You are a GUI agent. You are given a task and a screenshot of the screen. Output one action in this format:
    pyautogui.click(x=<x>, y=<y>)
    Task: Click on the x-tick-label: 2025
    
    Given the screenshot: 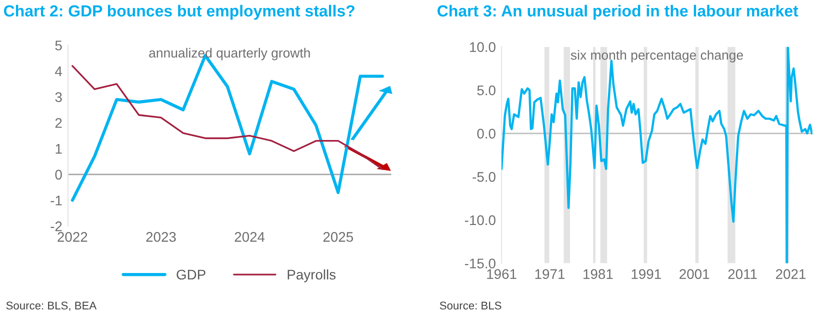 What is the action you would take?
    pyautogui.click(x=338, y=237)
    